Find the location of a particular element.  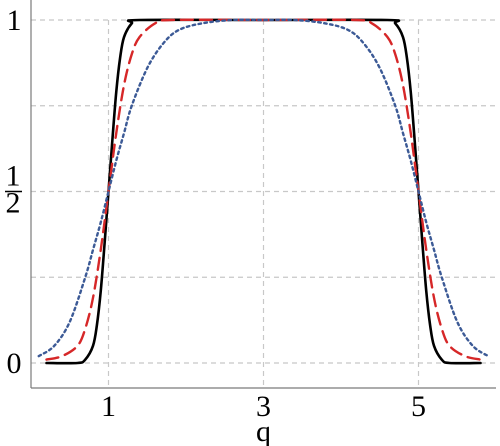

y-tick-numerator: 1 is located at coordinates (13, 176).